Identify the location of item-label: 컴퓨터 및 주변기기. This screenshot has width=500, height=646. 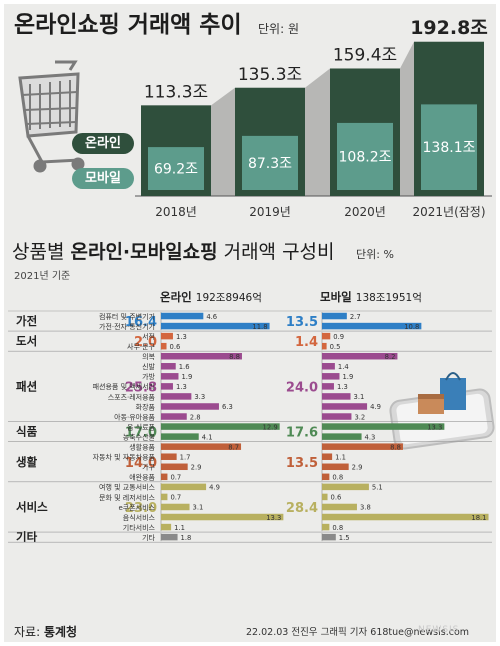
(127, 316).